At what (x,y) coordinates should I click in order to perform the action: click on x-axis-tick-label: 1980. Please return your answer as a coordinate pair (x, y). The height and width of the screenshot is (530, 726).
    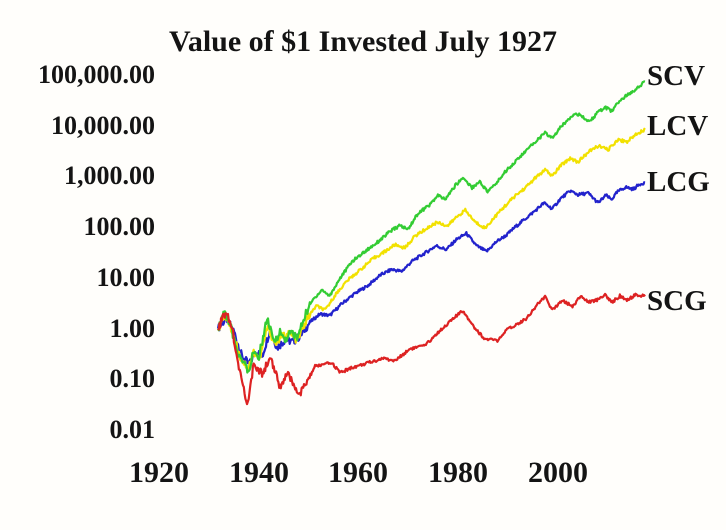
    Looking at the image, I should click on (458, 472).